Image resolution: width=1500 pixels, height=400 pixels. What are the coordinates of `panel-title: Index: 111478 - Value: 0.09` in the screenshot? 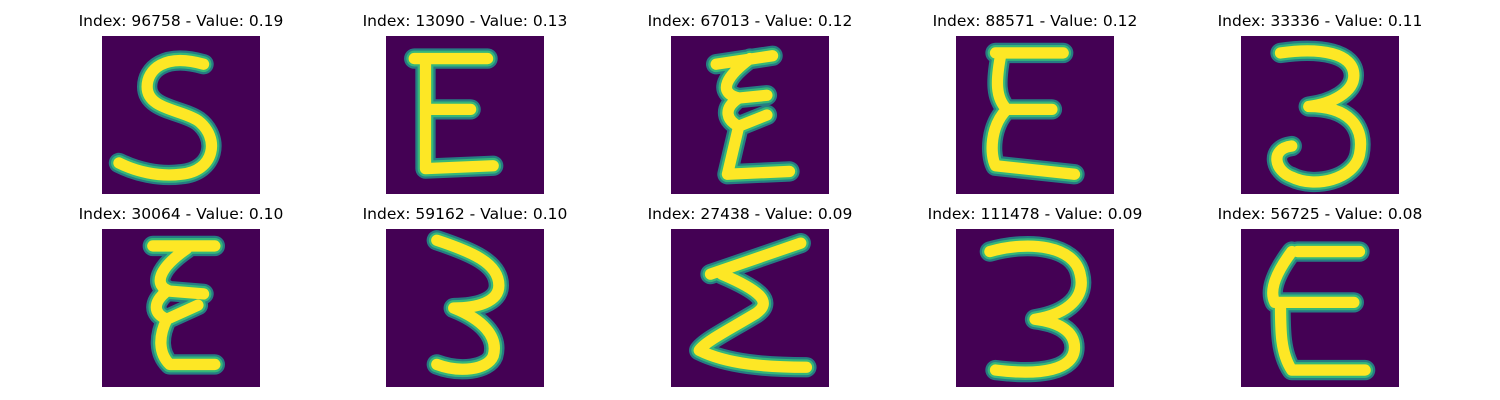 It's located at (1035, 214).